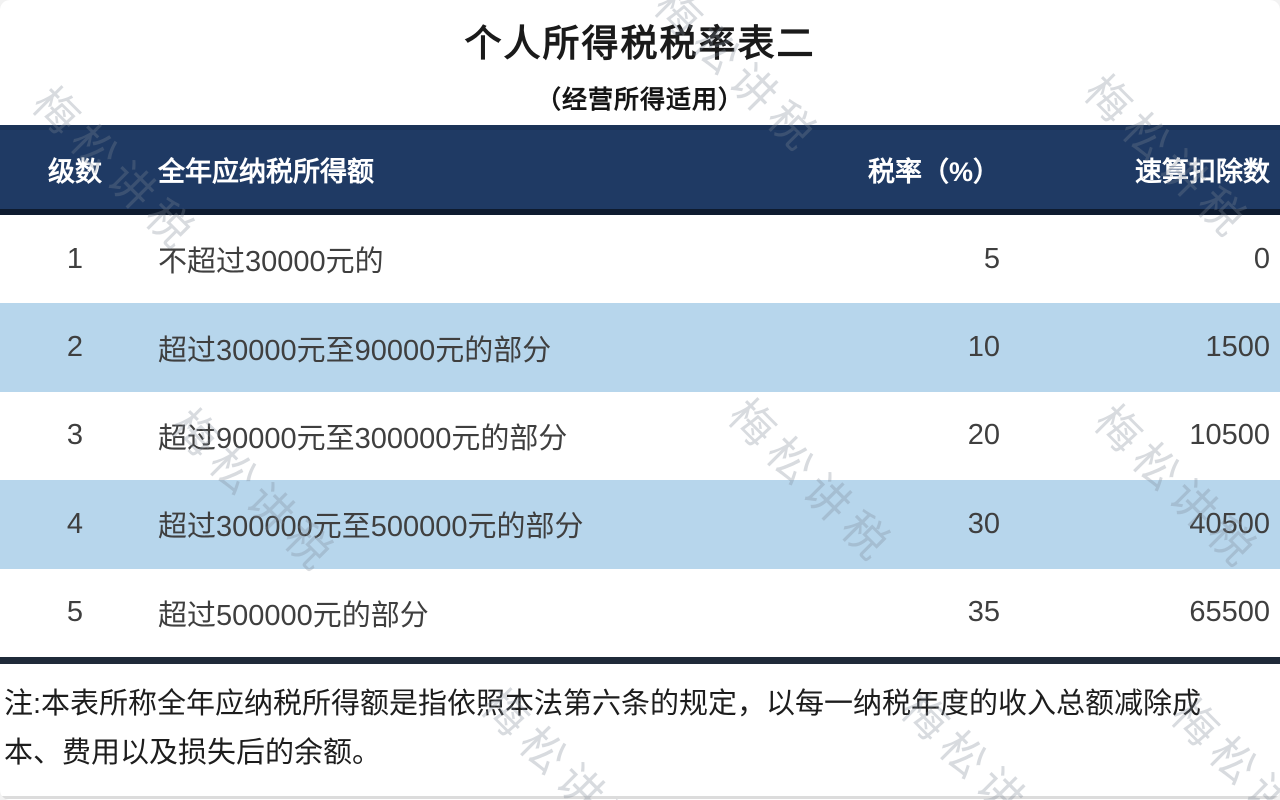 The width and height of the screenshot is (1280, 800). Describe the element at coordinates (363, 438) in the screenshot. I see `cell-income: 超过90000元至300000元的部分` at that location.